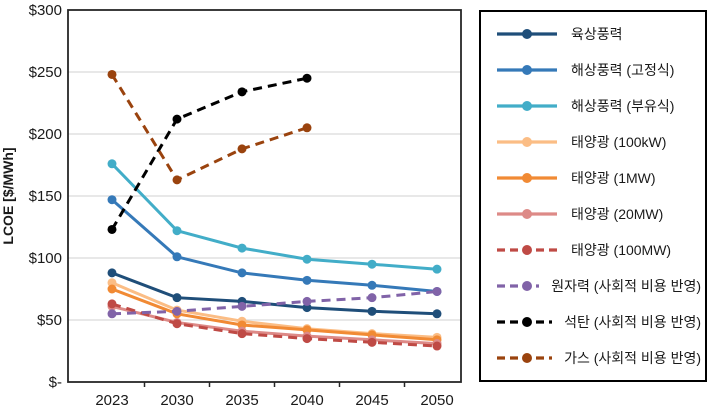  I want to click on legend-swatch-gas-social-cost, so click(525, 358).